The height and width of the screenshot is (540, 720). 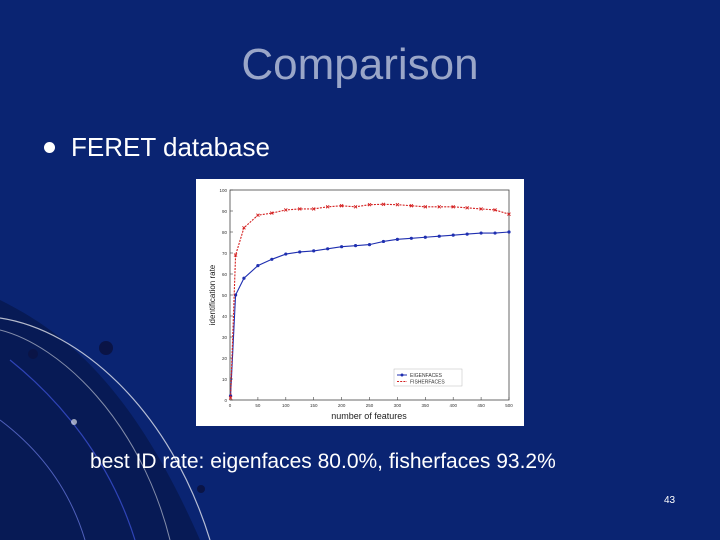 I want to click on x-tick-label: 500, so click(x=509, y=405).